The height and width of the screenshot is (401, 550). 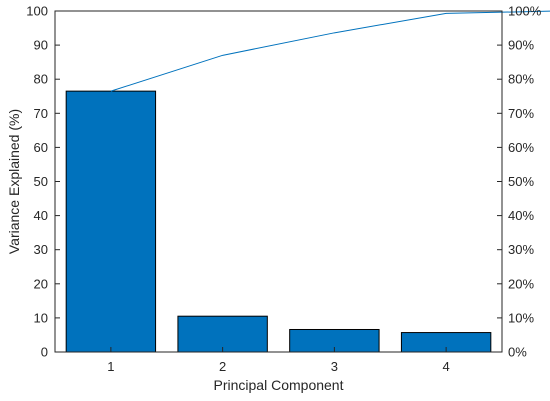 I want to click on y-tick-label: 40, so click(x=41, y=215).